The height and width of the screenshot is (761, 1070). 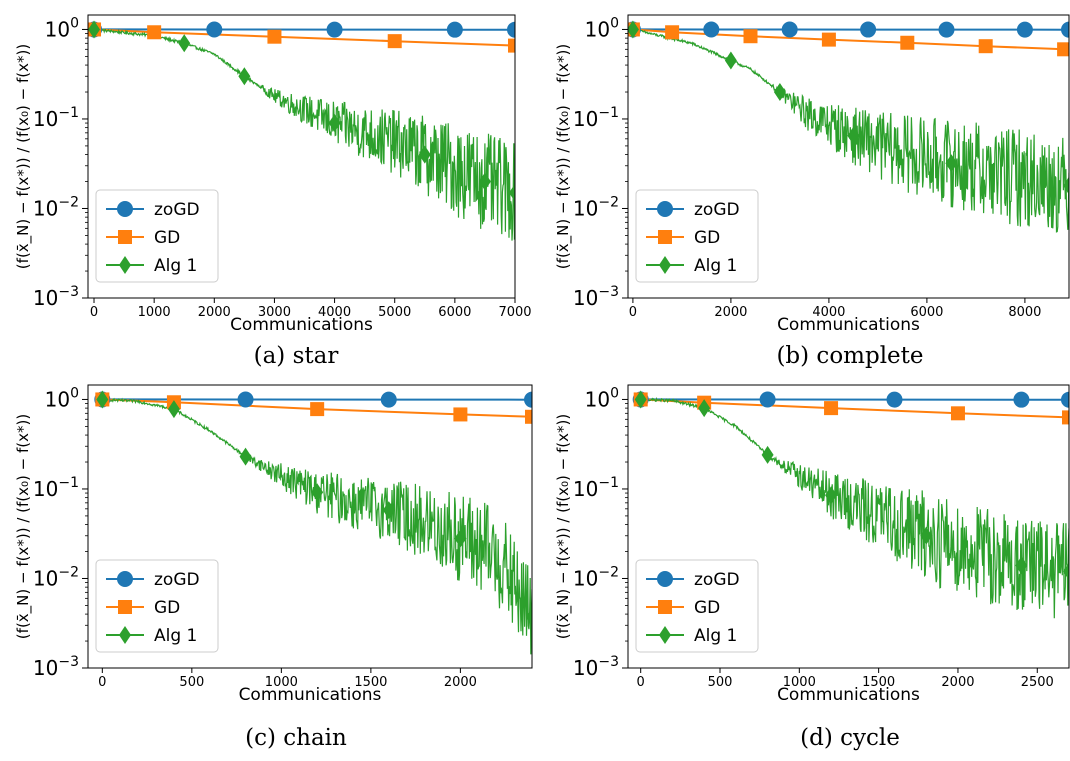 I want to click on panel-caption: (c) chain, so click(x=296, y=738).